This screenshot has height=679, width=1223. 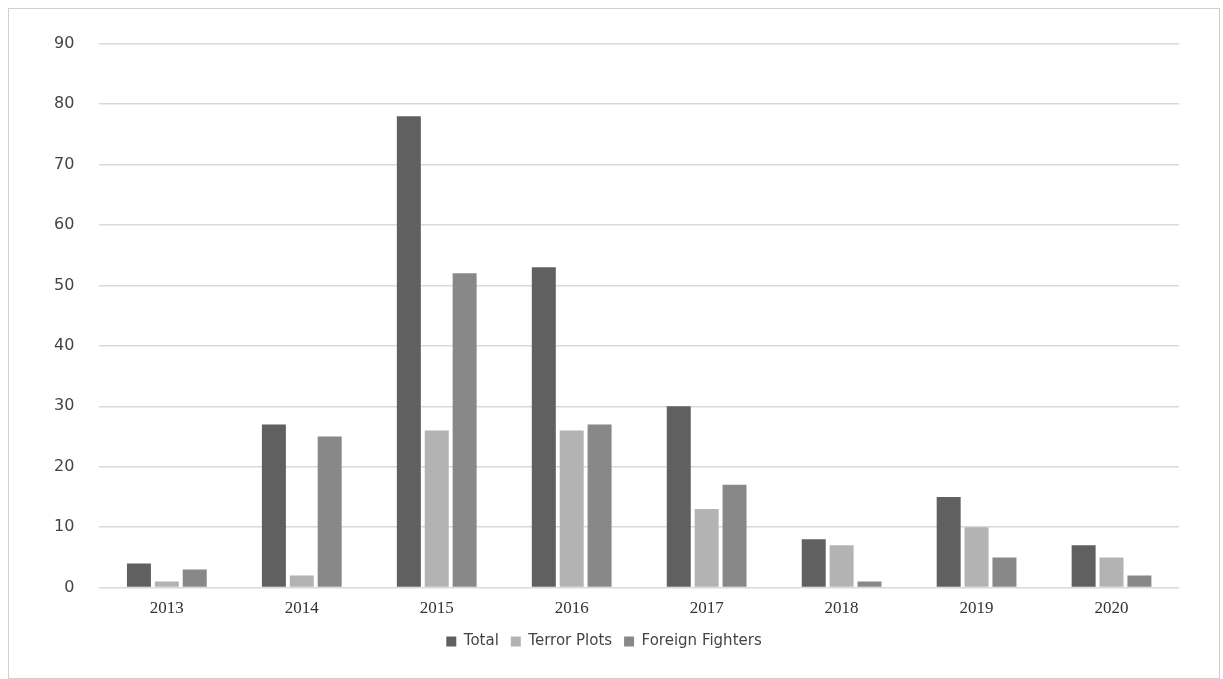 I want to click on legend-label: Terror Plots, so click(x=570, y=640).